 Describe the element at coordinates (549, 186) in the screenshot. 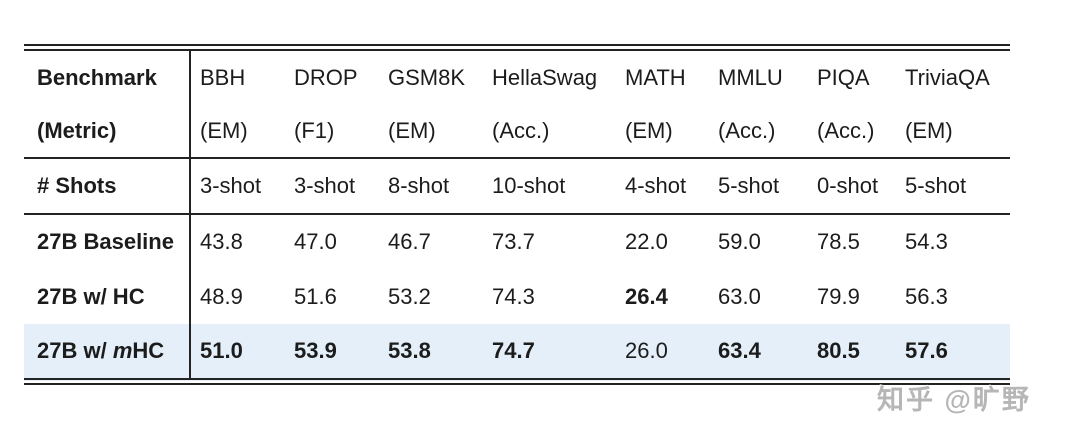

I see `shots-value: 10-shot` at that location.